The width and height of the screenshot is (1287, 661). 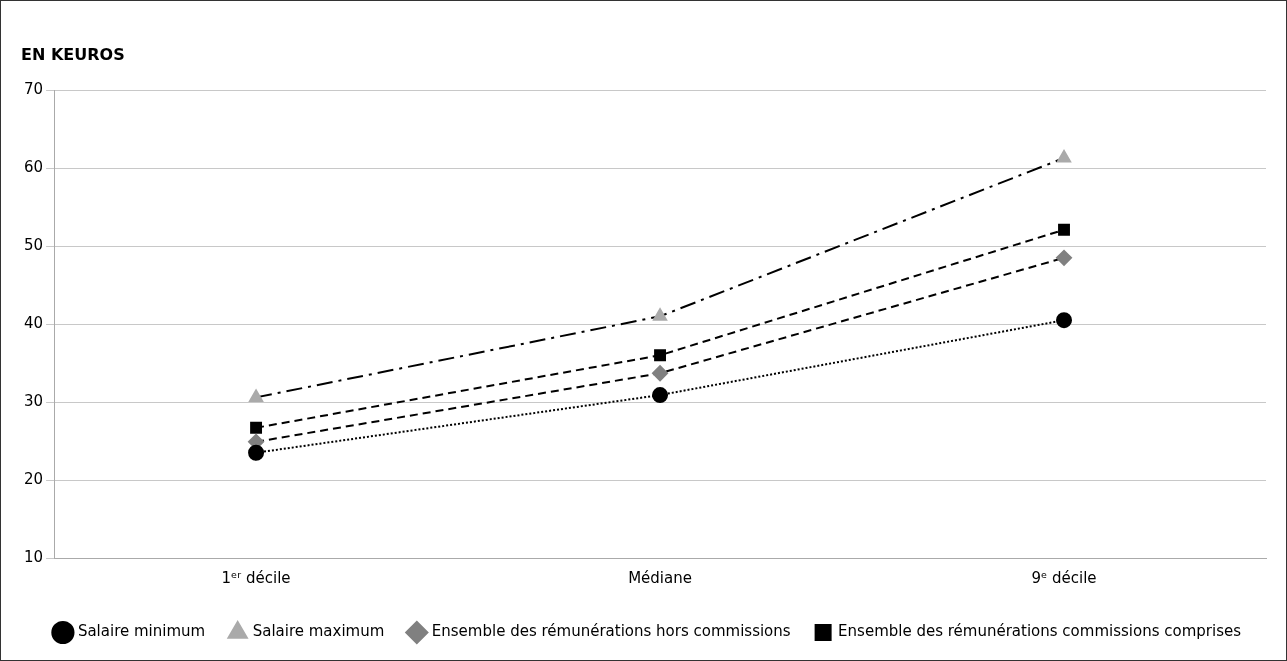 I want to click on y-tick-label: 10, so click(x=33, y=556).